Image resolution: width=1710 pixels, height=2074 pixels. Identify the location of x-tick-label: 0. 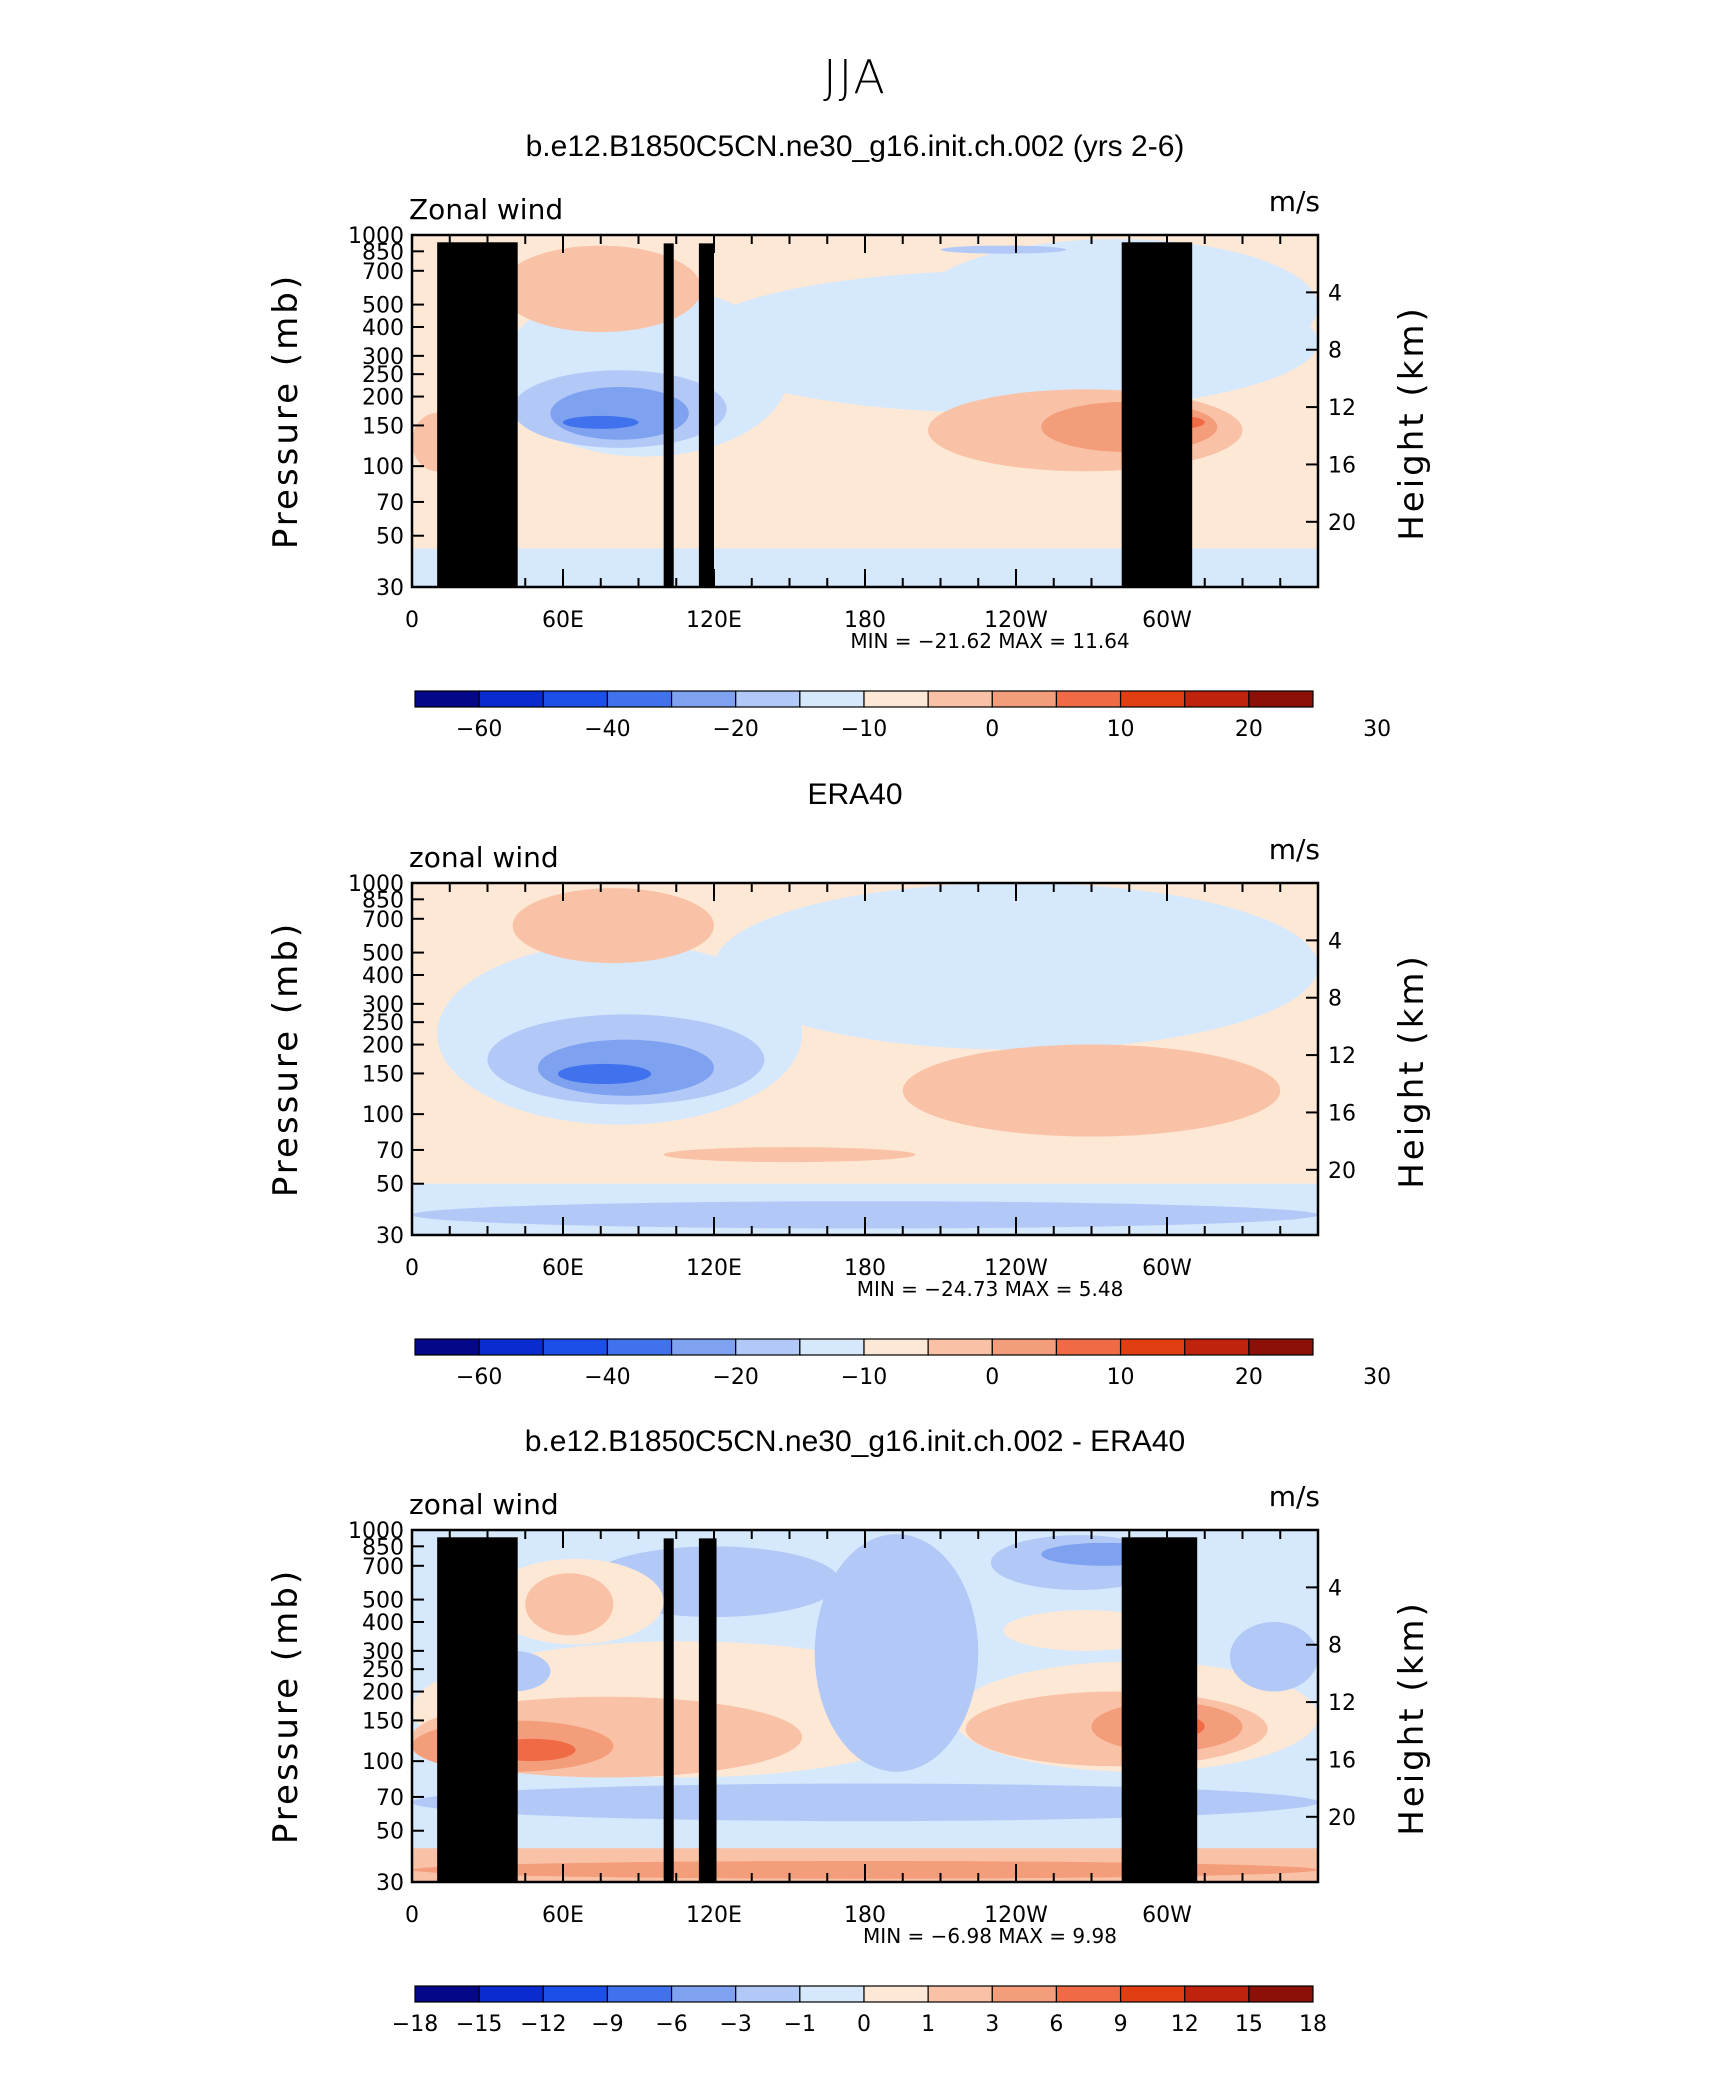
(412, 1268).